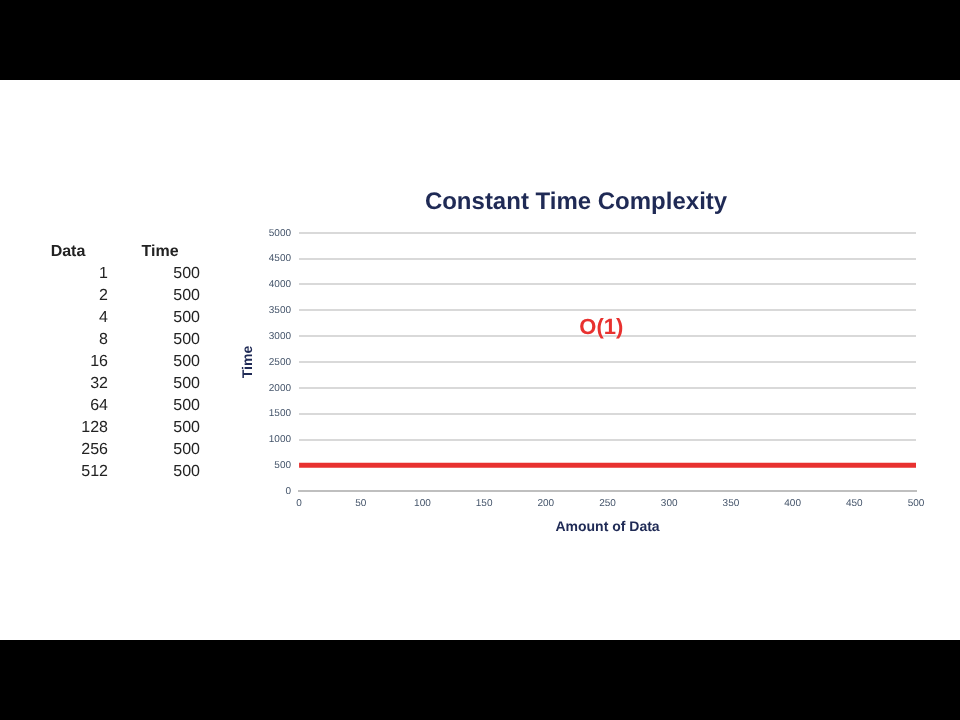  I want to click on text: 512, so click(93, 471).